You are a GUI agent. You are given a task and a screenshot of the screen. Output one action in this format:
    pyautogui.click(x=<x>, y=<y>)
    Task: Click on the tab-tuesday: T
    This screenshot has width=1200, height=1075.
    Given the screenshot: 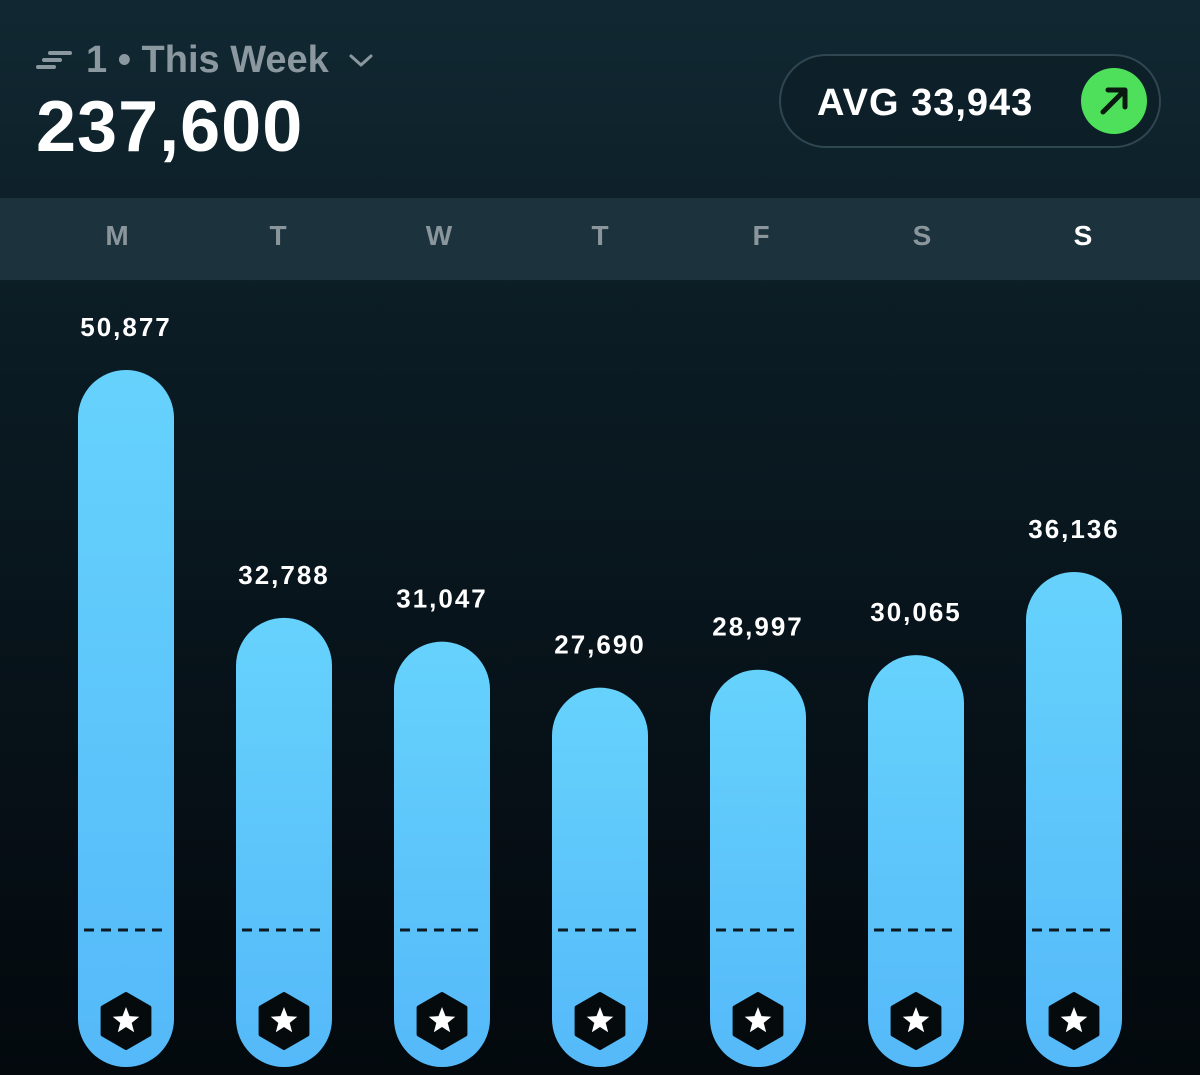 What is the action you would take?
    pyautogui.click(x=278, y=235)
    